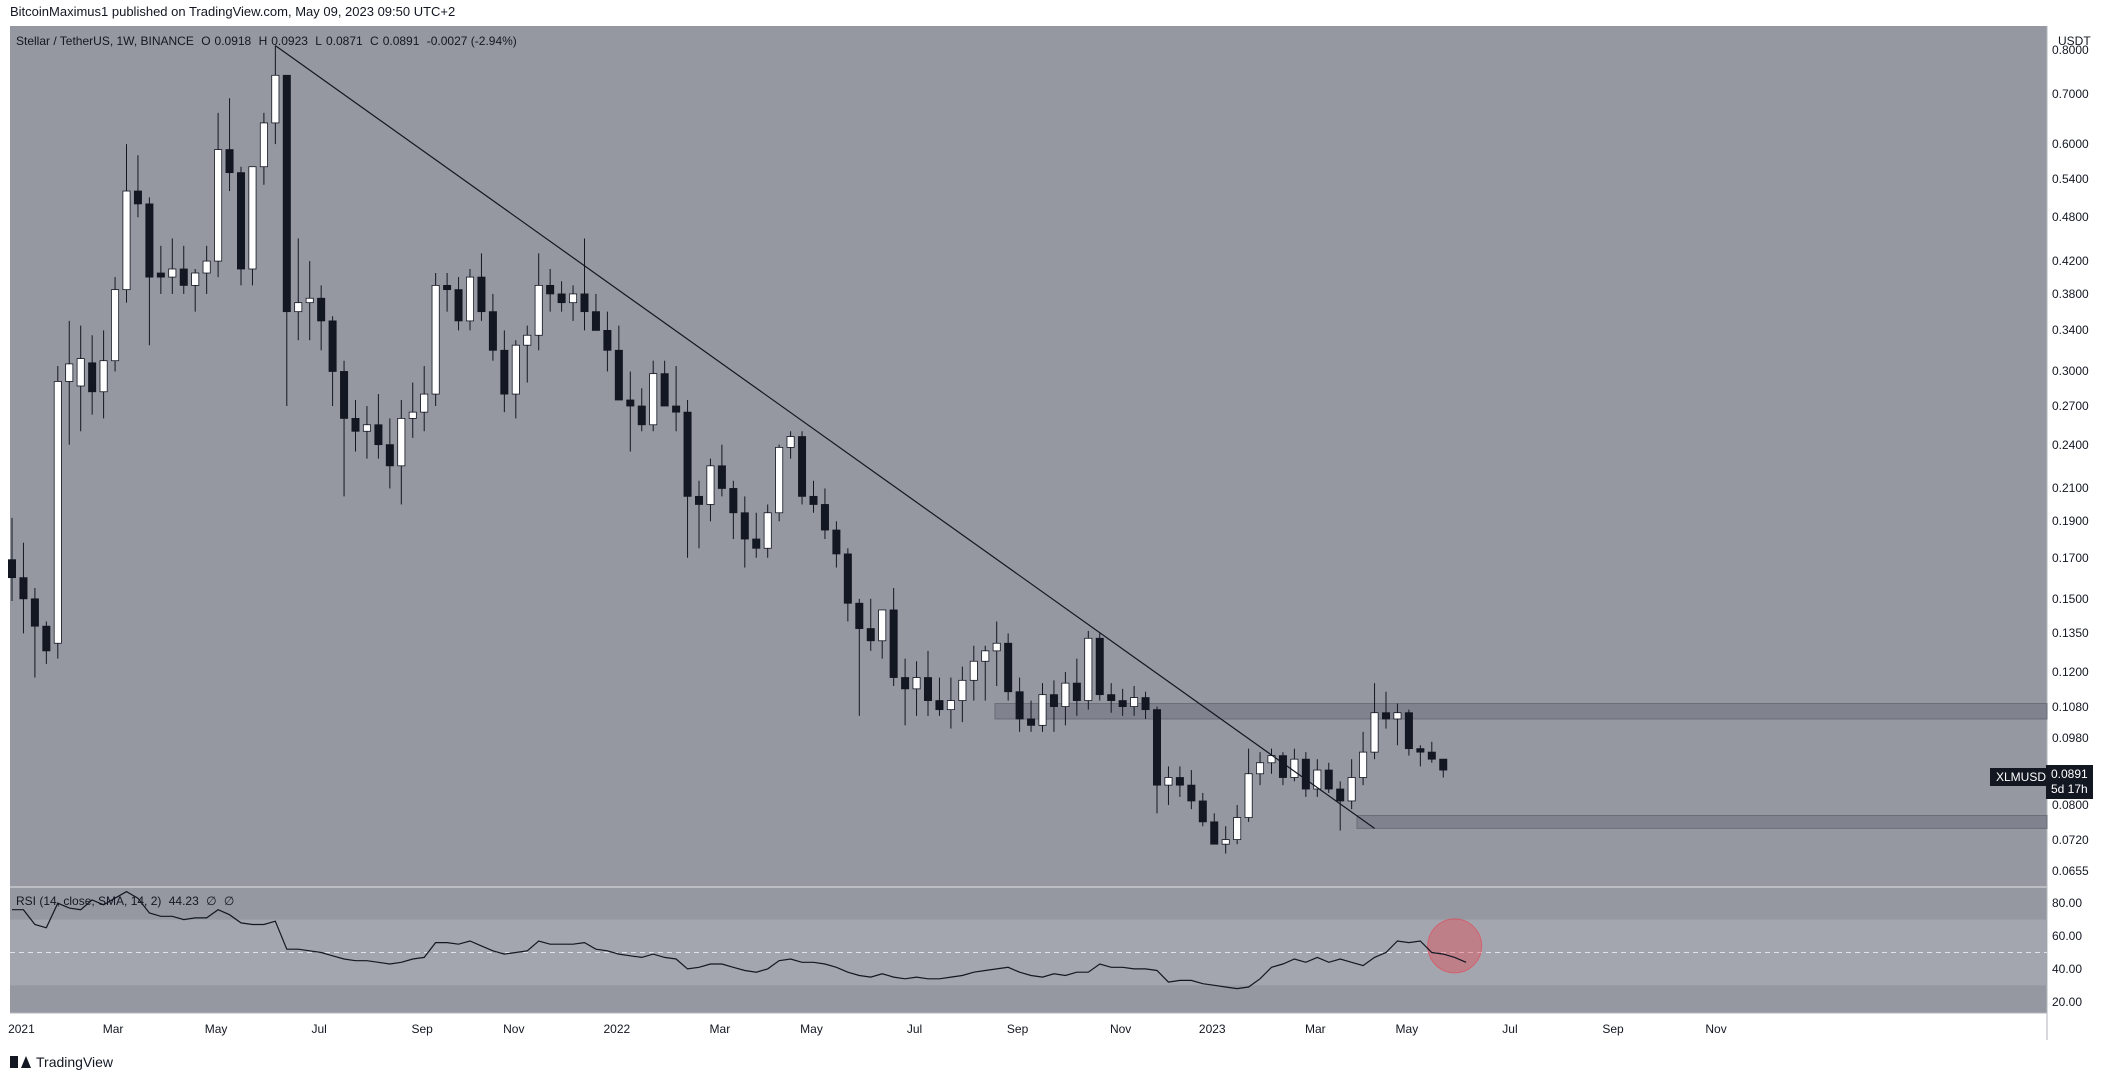  Describe the element at coordinates (2070, 633) in the screenshot. I see `price-tick: 0.1350` at that location.